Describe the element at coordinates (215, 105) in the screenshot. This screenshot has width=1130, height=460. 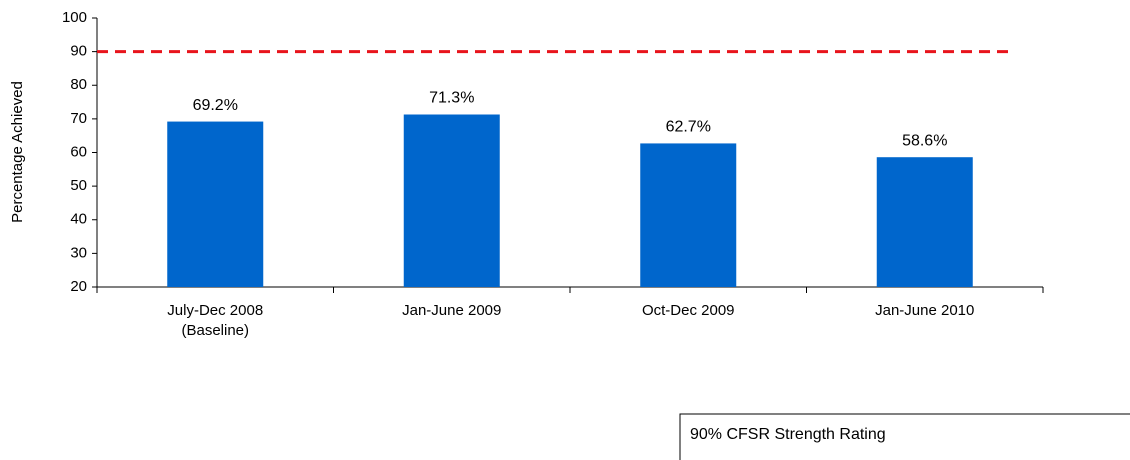
I see `value-label: 69.2%` at that location.